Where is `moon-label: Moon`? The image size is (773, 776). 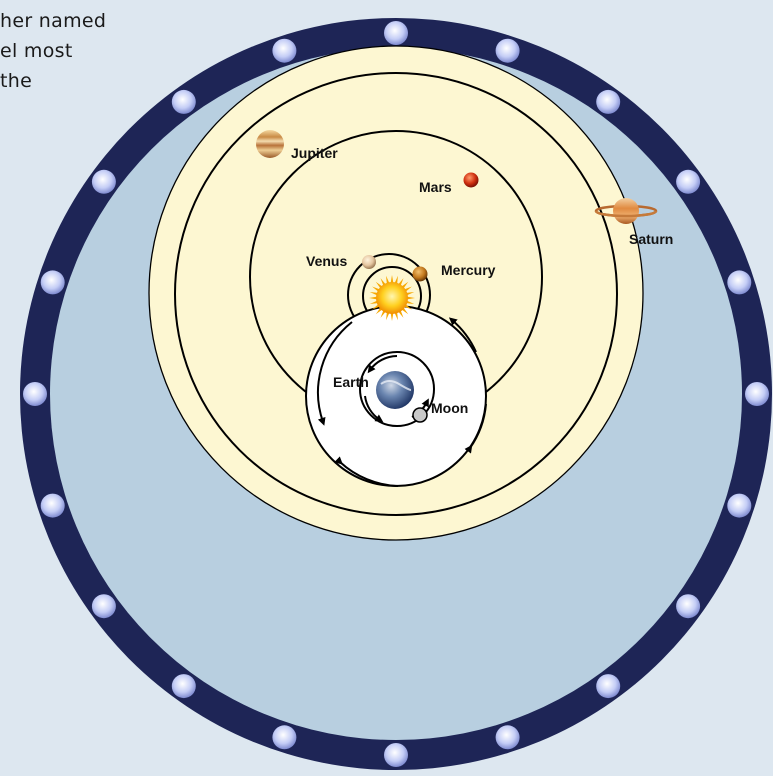 moon-label: Moon is located at coordinates (449, 408).